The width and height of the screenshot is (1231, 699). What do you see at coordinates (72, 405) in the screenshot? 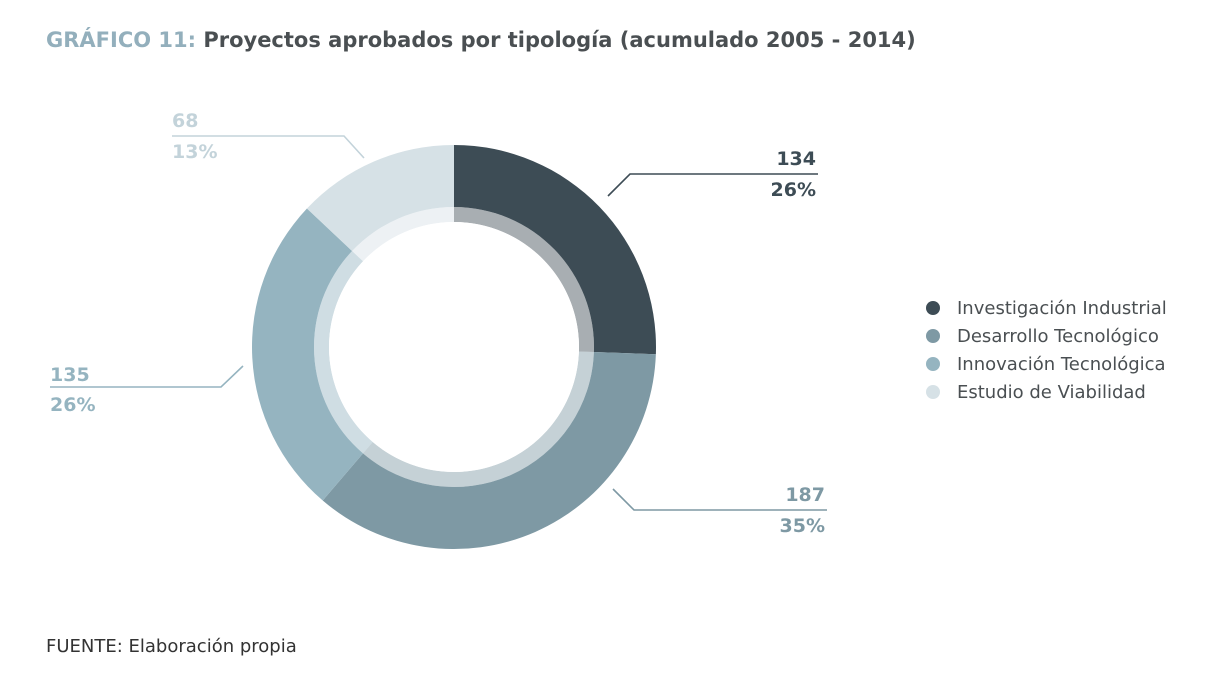
I see `percent-label-innovacion-tecnologica: 26%` at bounding box center [72, 405].